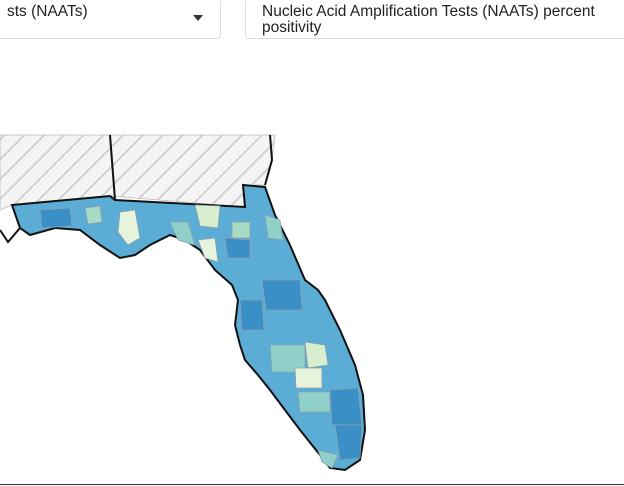  Describe the element at coordinates (47, 11) in the screenshot. I see `dropdown-label: sts (NAATs)` at that location.